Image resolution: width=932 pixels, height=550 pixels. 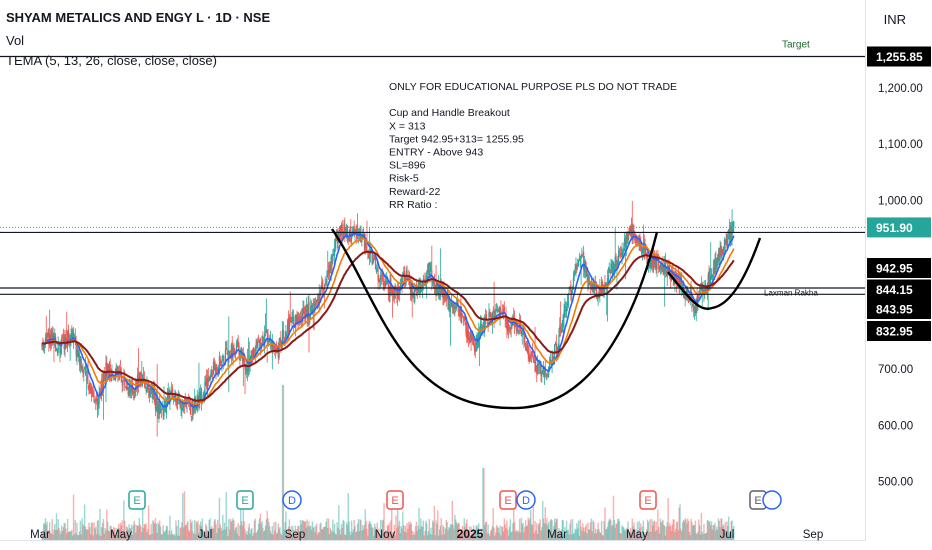 What do you see at coordinates (395, 500) in the screenshot?
I see `earnings-marker` at bounding box center [395, 500].